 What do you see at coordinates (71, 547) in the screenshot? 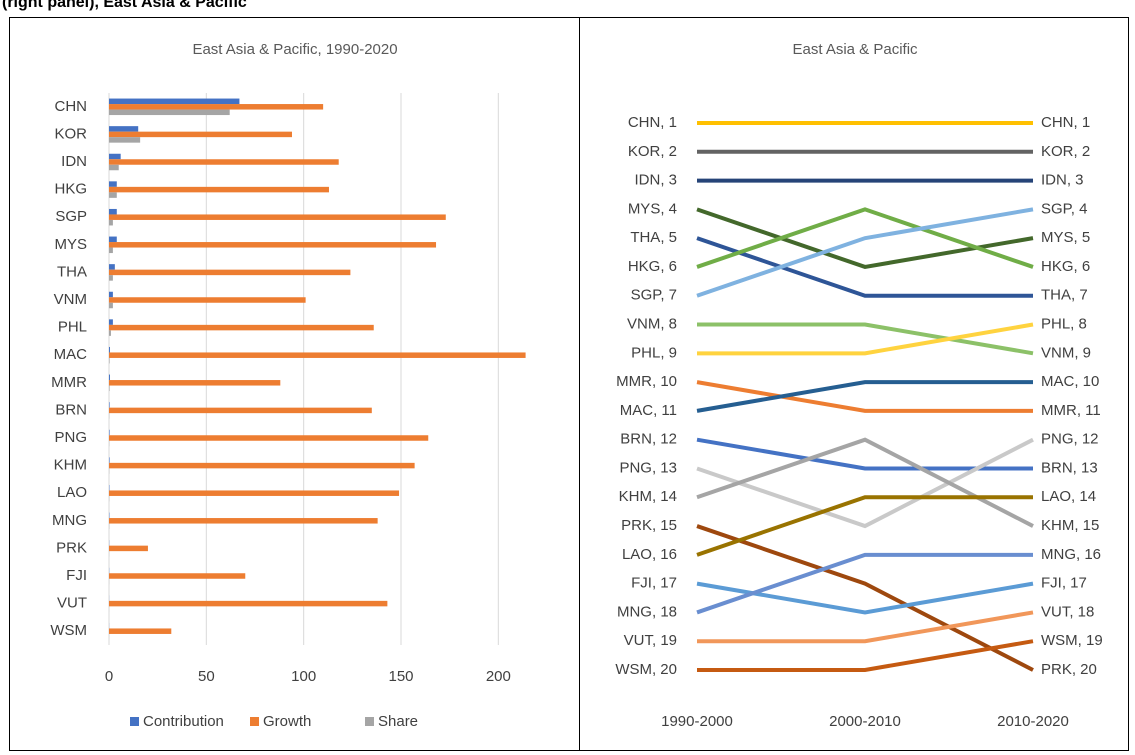
I see `y-tick-label: PRK` at bounding box center [71, 547].